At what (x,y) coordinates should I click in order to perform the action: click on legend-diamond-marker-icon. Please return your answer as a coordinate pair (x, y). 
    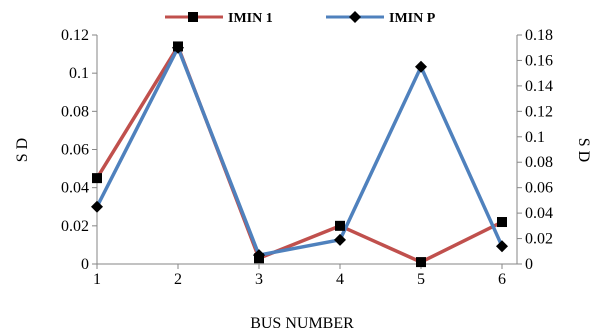
    Looking at the image, I should click on (355, 17).